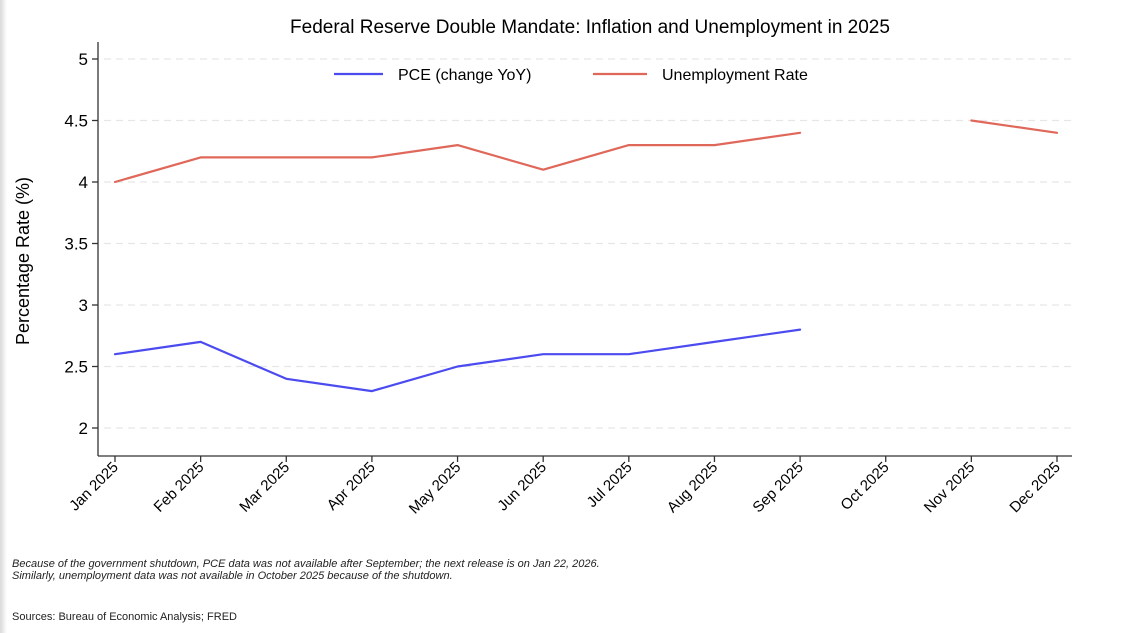  What do you see at coordinates (76, 121) in the screenshot?
I see `y-tick-label-4.5: 4.5` at bounding box center [76, 121].